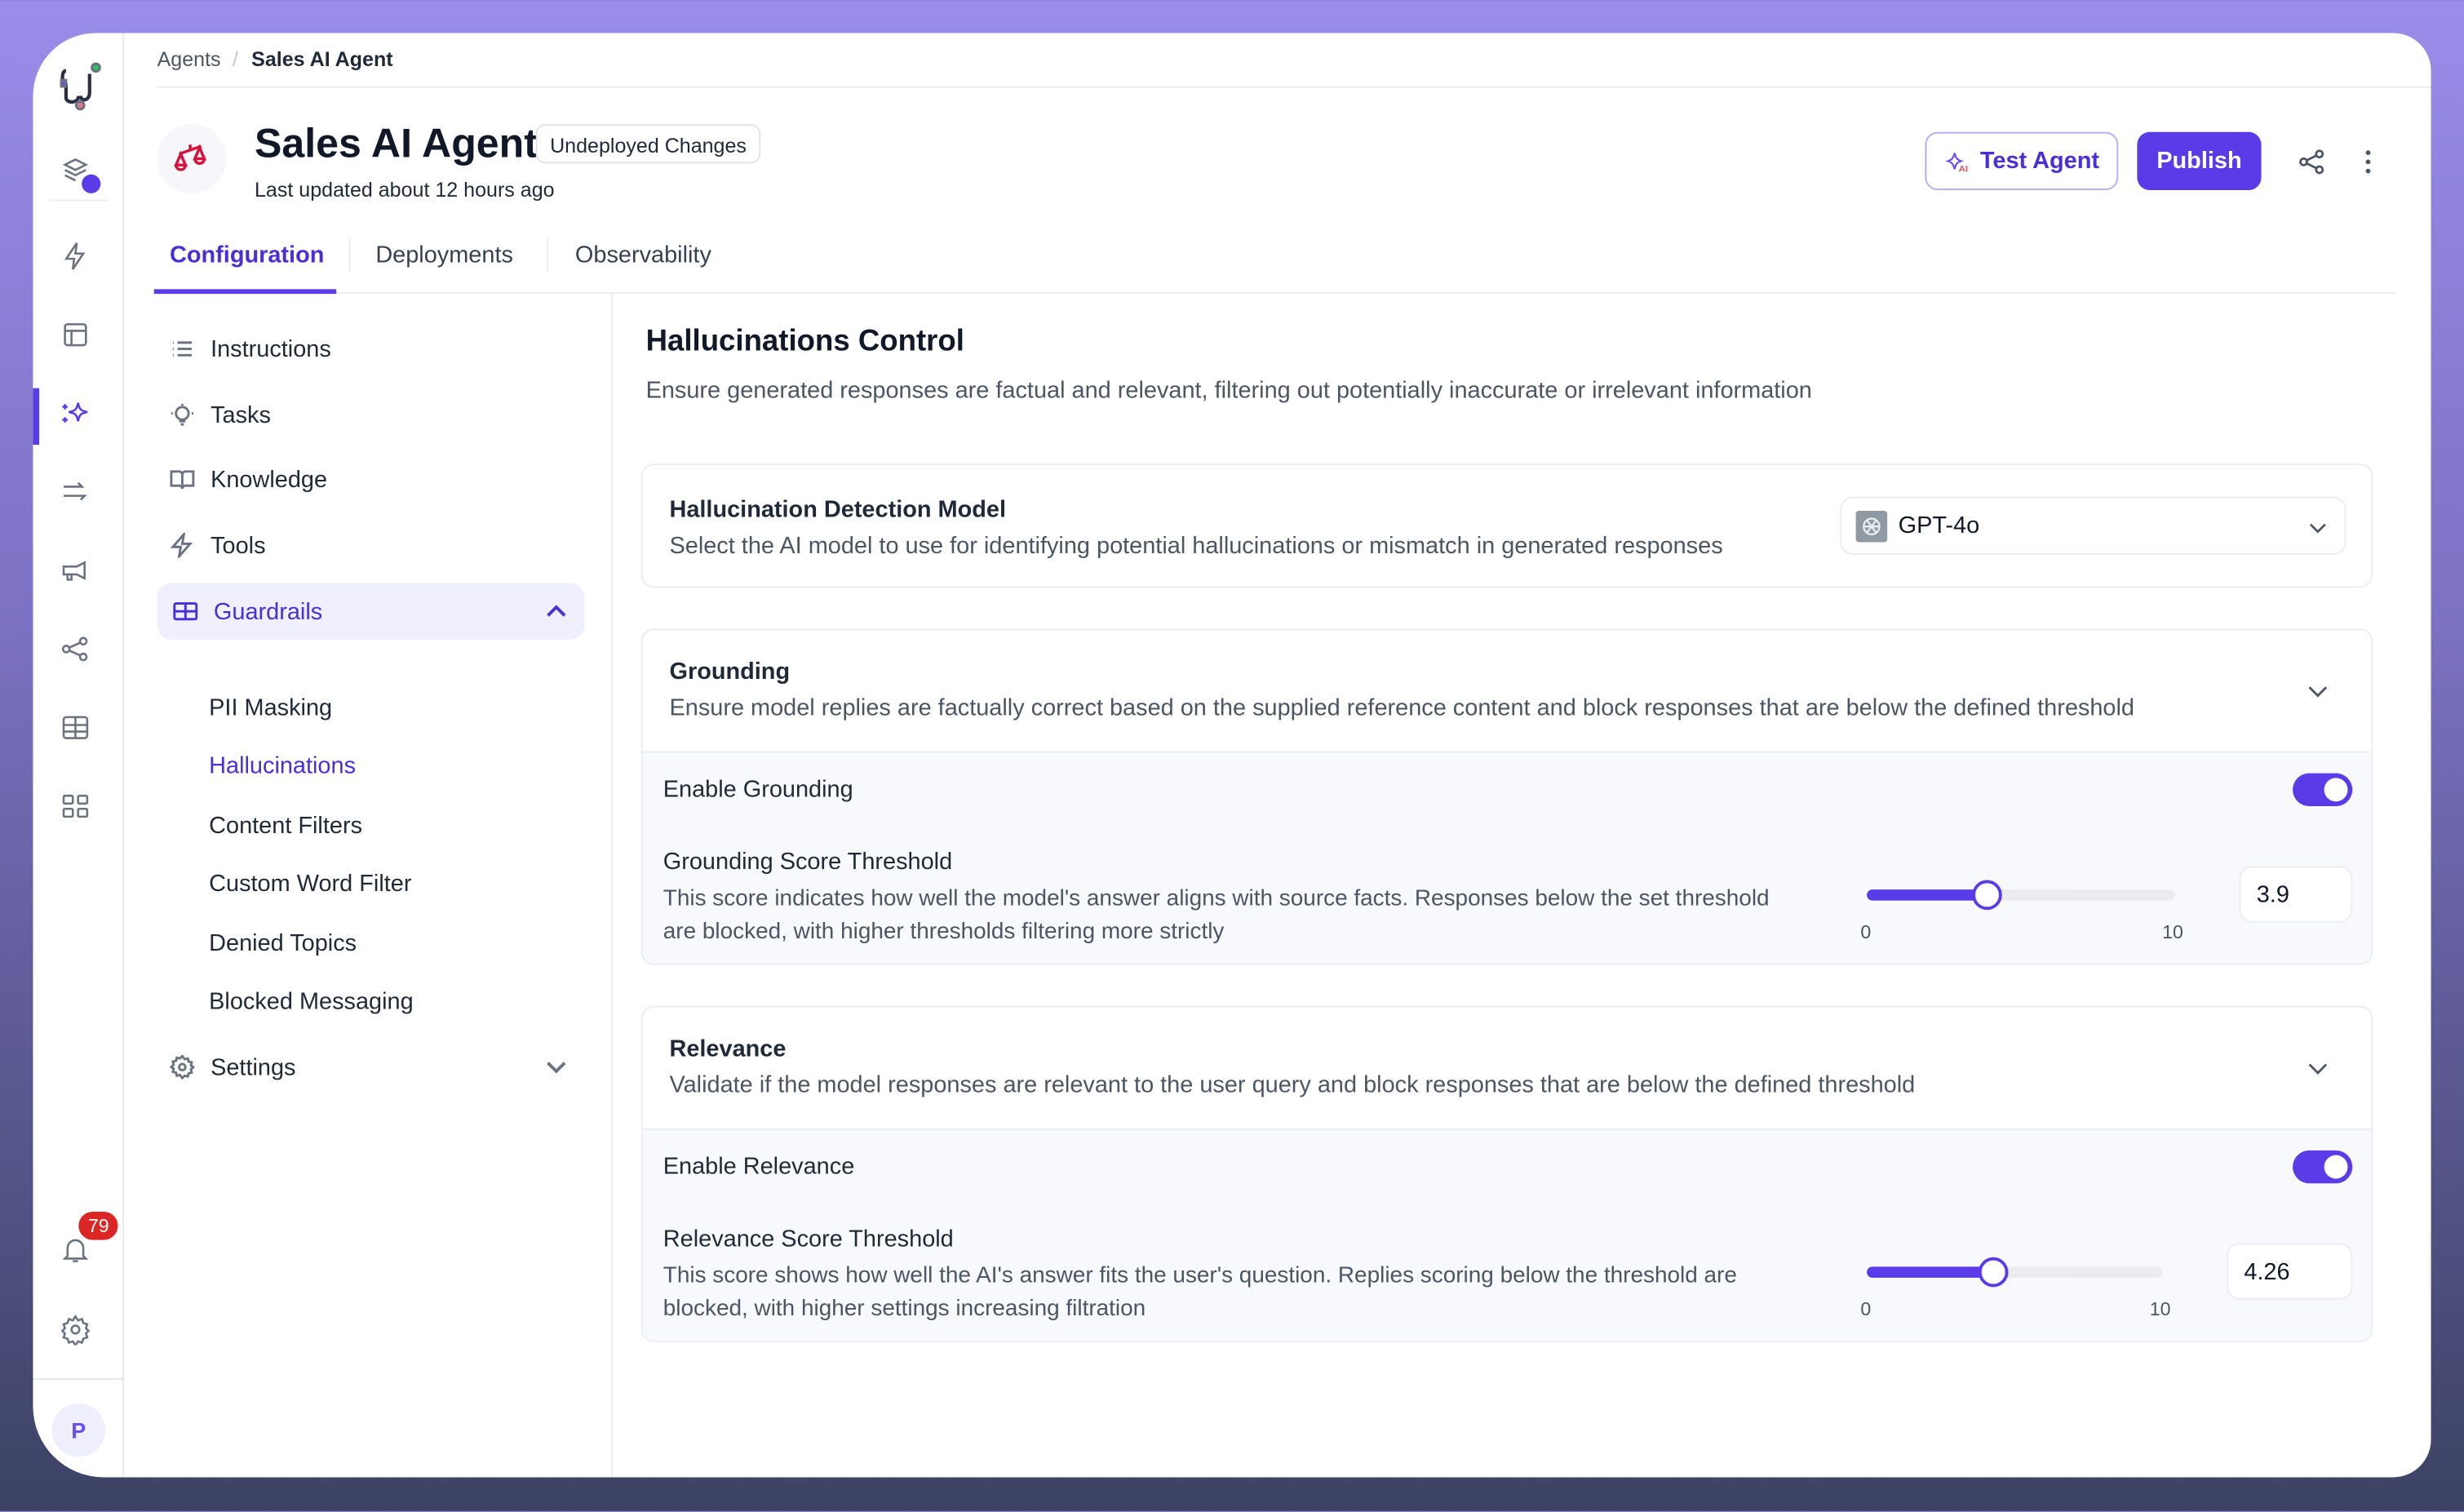 This screenshot has height=1512, width=2464. I want to click on more-options-icon, so click(2368, 162).